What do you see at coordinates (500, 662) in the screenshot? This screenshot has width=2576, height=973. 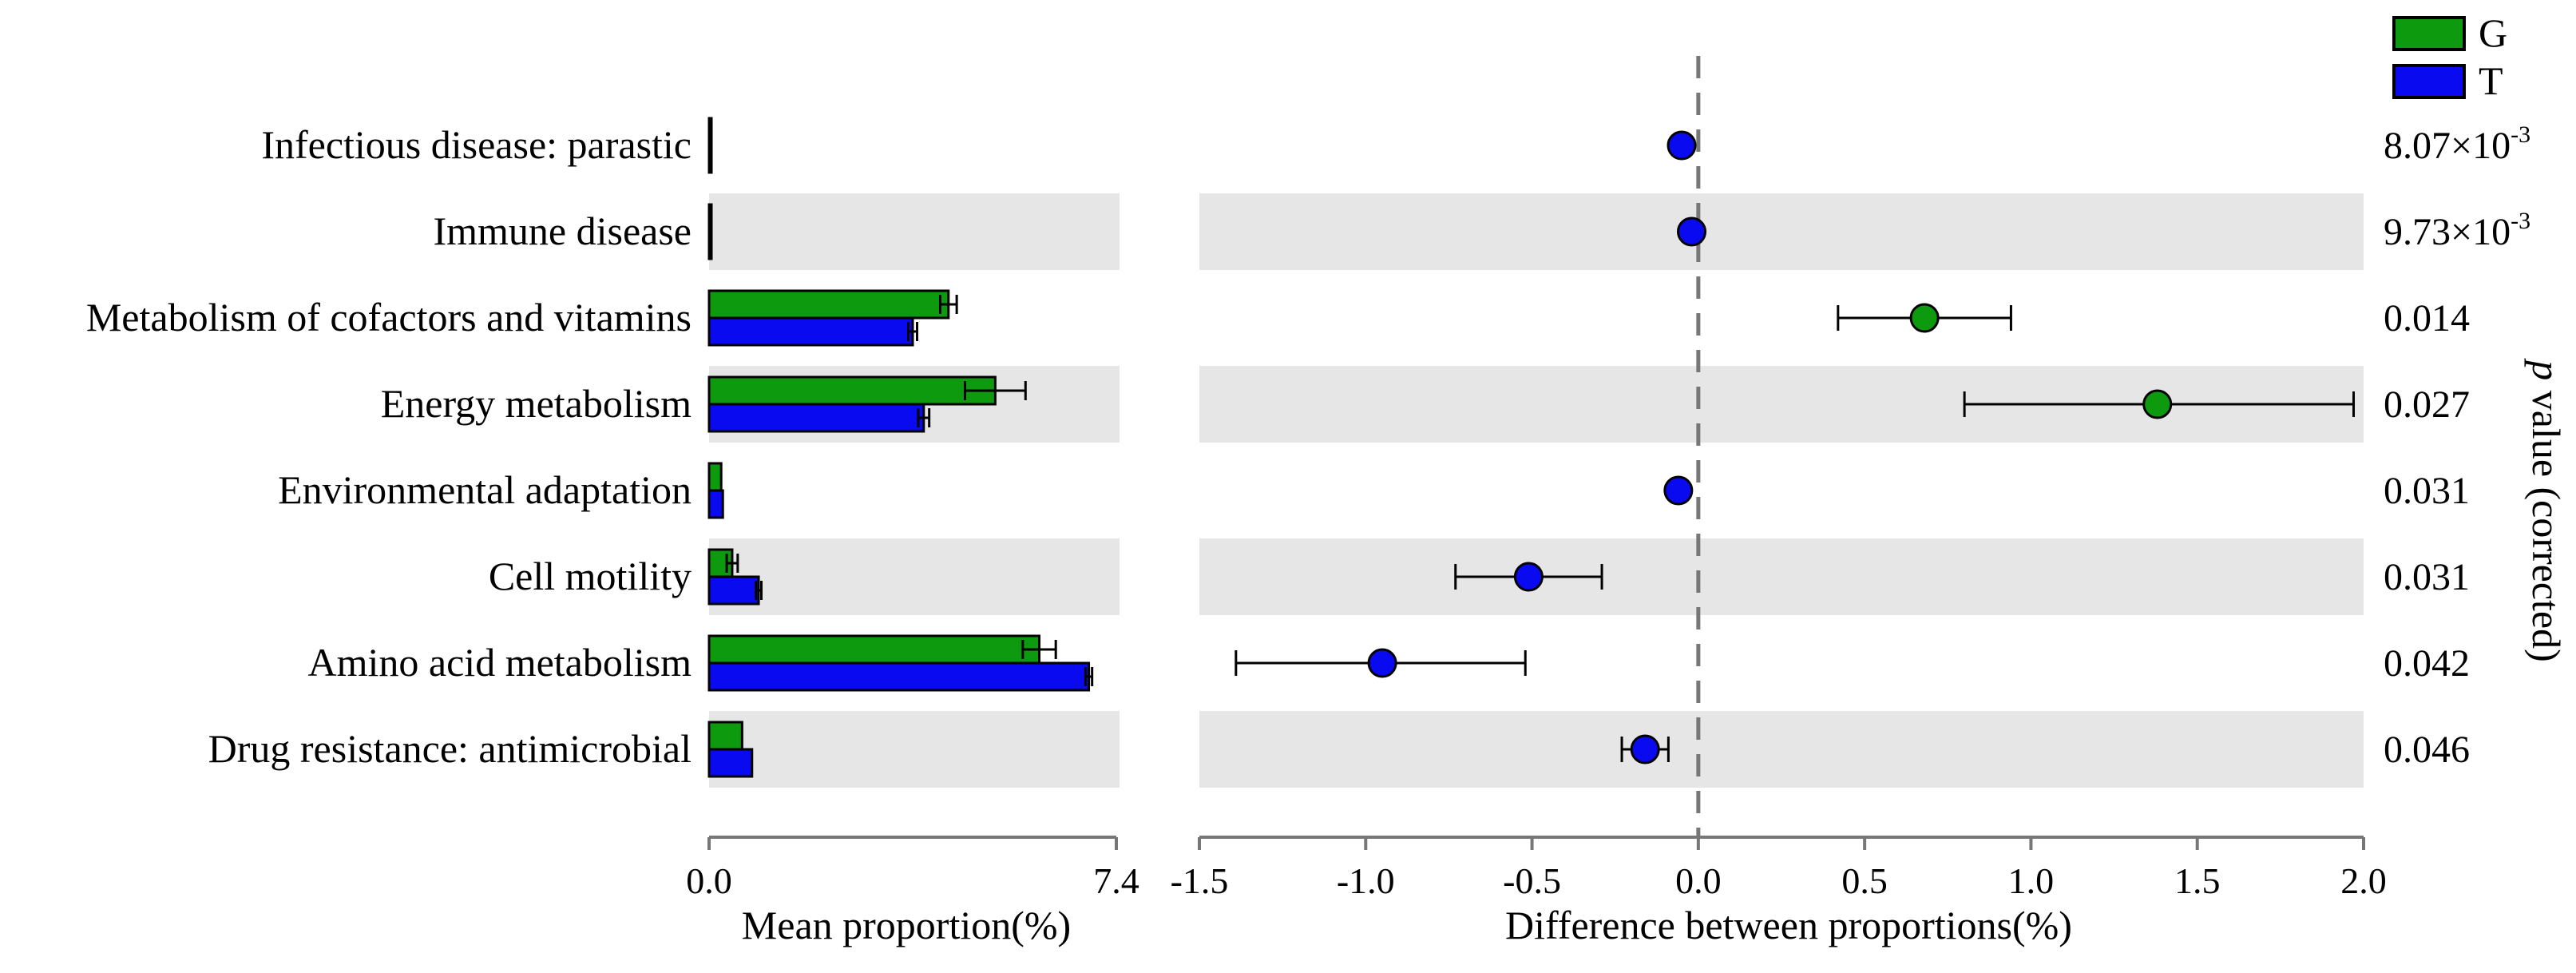 I see `category-label: Amino acid metabolism` at bounding box center [500, 662].